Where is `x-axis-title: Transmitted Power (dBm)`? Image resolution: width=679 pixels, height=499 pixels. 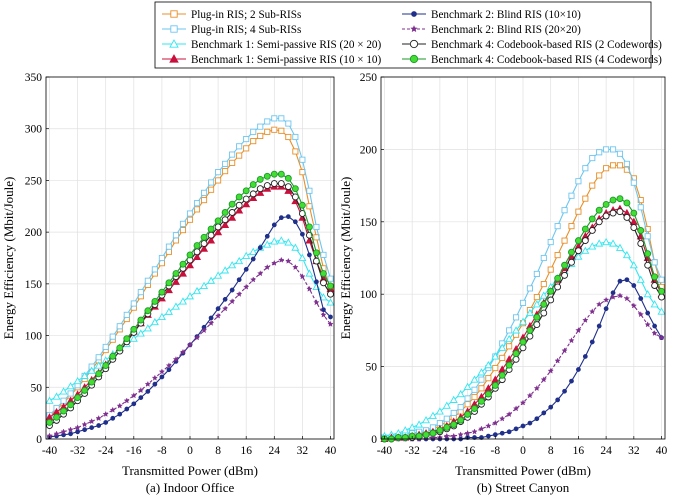
x-axis-title: Transmitted Power (dBm) is located at coordinates (190, 470).